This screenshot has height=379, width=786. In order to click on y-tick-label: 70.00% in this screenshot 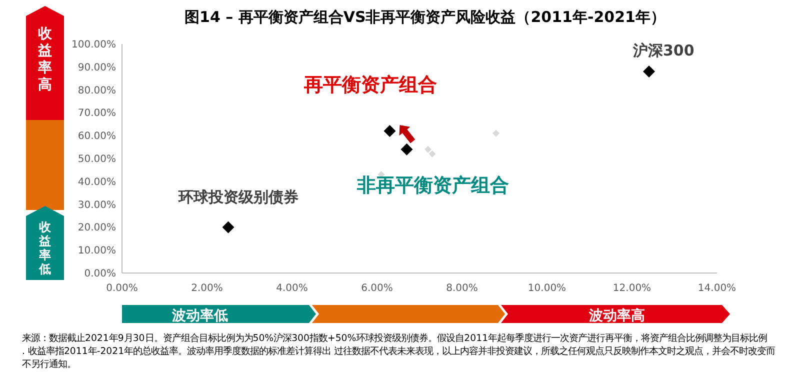, I will do `click(97, 114)`.